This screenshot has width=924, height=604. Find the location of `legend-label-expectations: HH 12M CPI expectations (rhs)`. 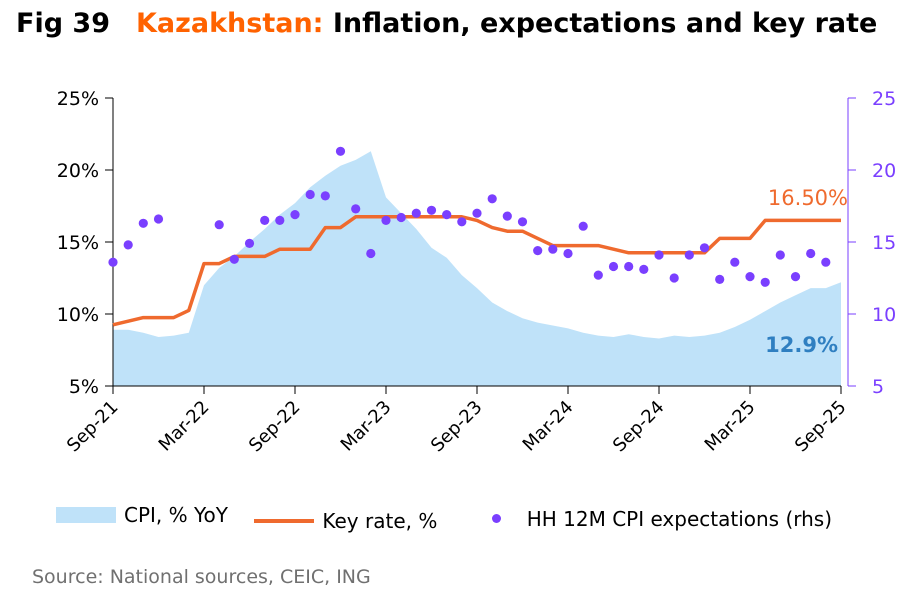

legend-label-expectations: HH 12M CPI expectations (rhs) is located at coordinates (679, 518).